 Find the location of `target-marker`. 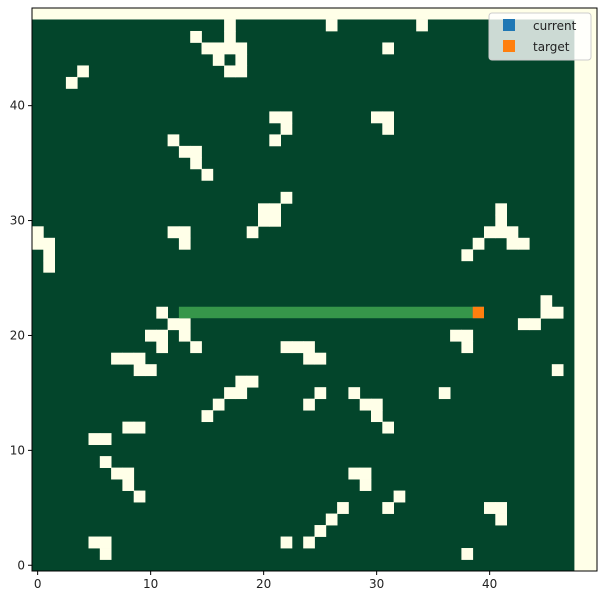

target-marker is located at coordinates (478, 312).